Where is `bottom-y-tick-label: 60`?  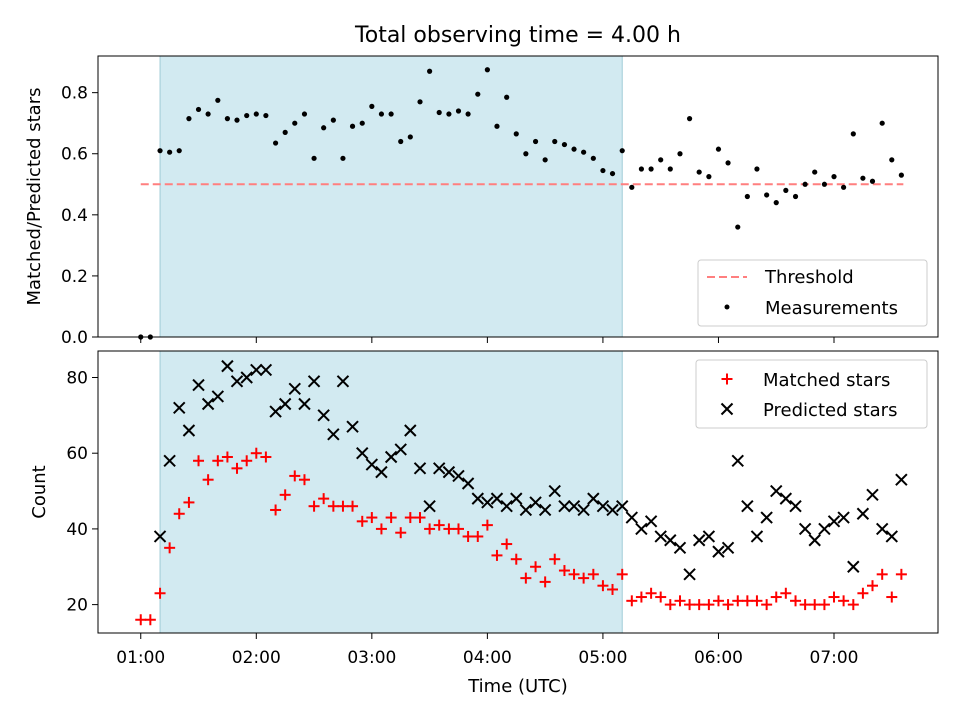
bottom-y-tick-label: 60 is located at coordinates (77, 454).